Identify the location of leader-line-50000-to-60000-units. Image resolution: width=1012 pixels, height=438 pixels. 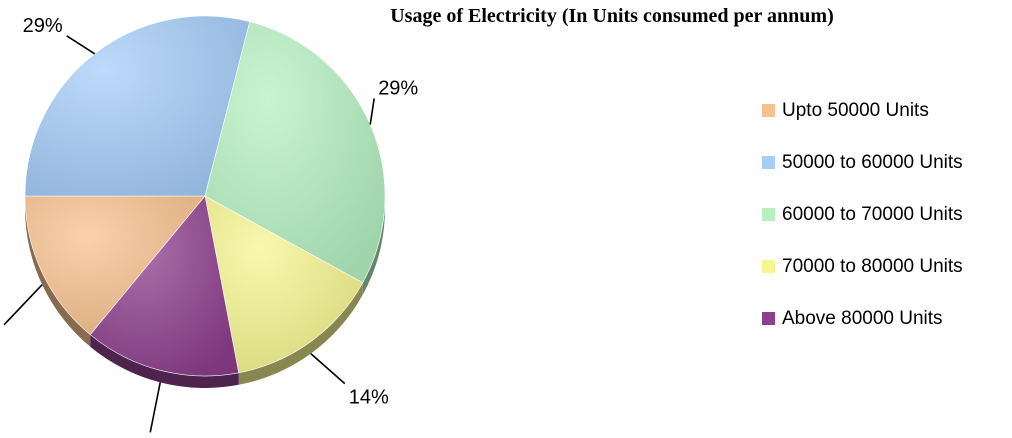
(81, 45).